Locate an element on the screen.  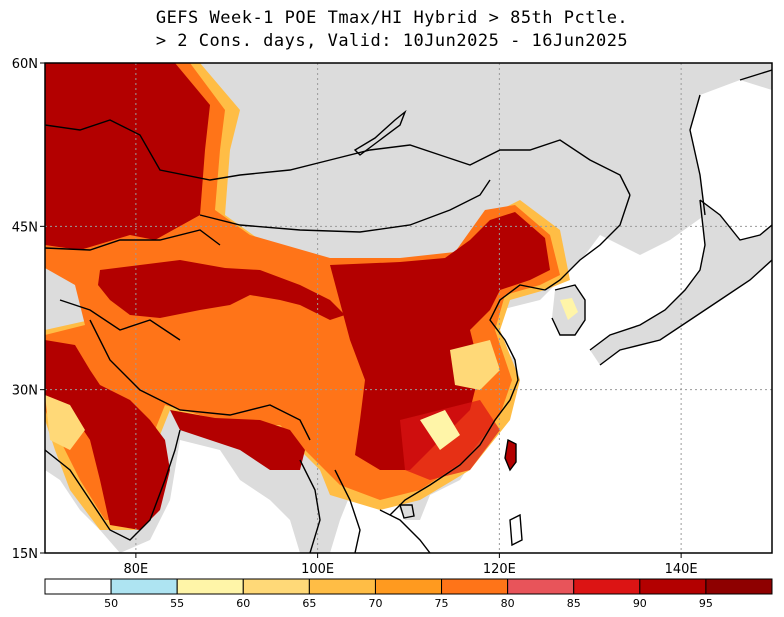
lat-tick-label: 15N is located at coordinates (25, 554).